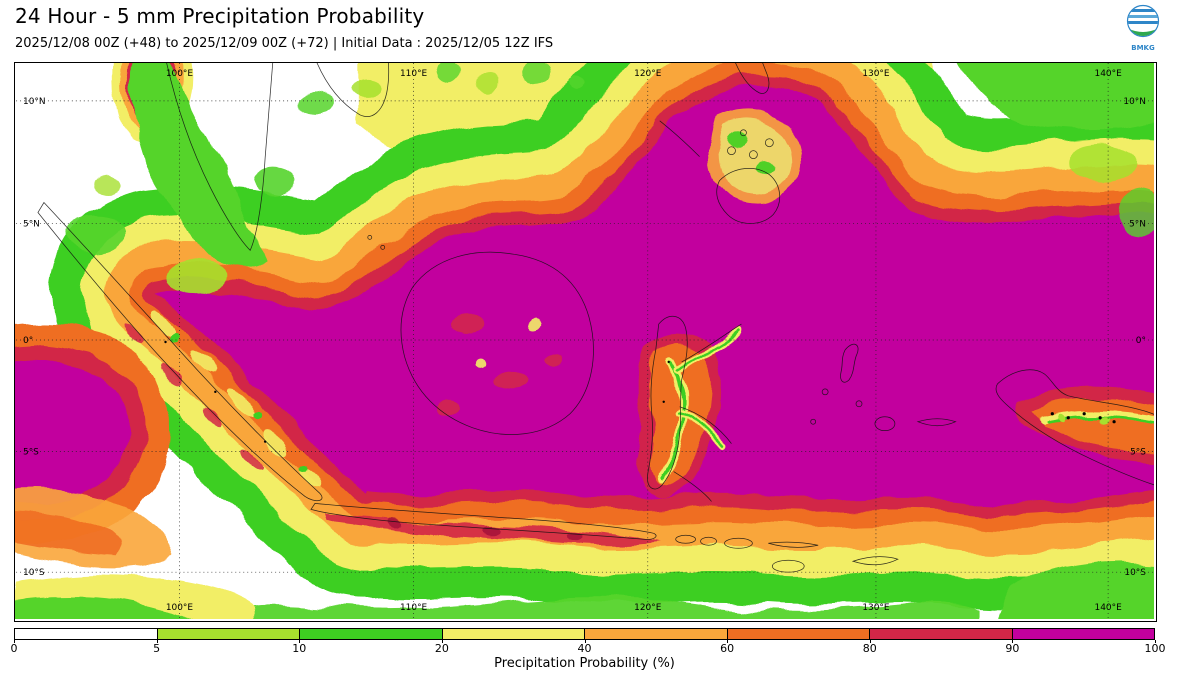 This screenshot has height=690, width=1180. I want to click on page-title: 24 Hour - 5 mm Precipitation Probability, so click(220, 16).